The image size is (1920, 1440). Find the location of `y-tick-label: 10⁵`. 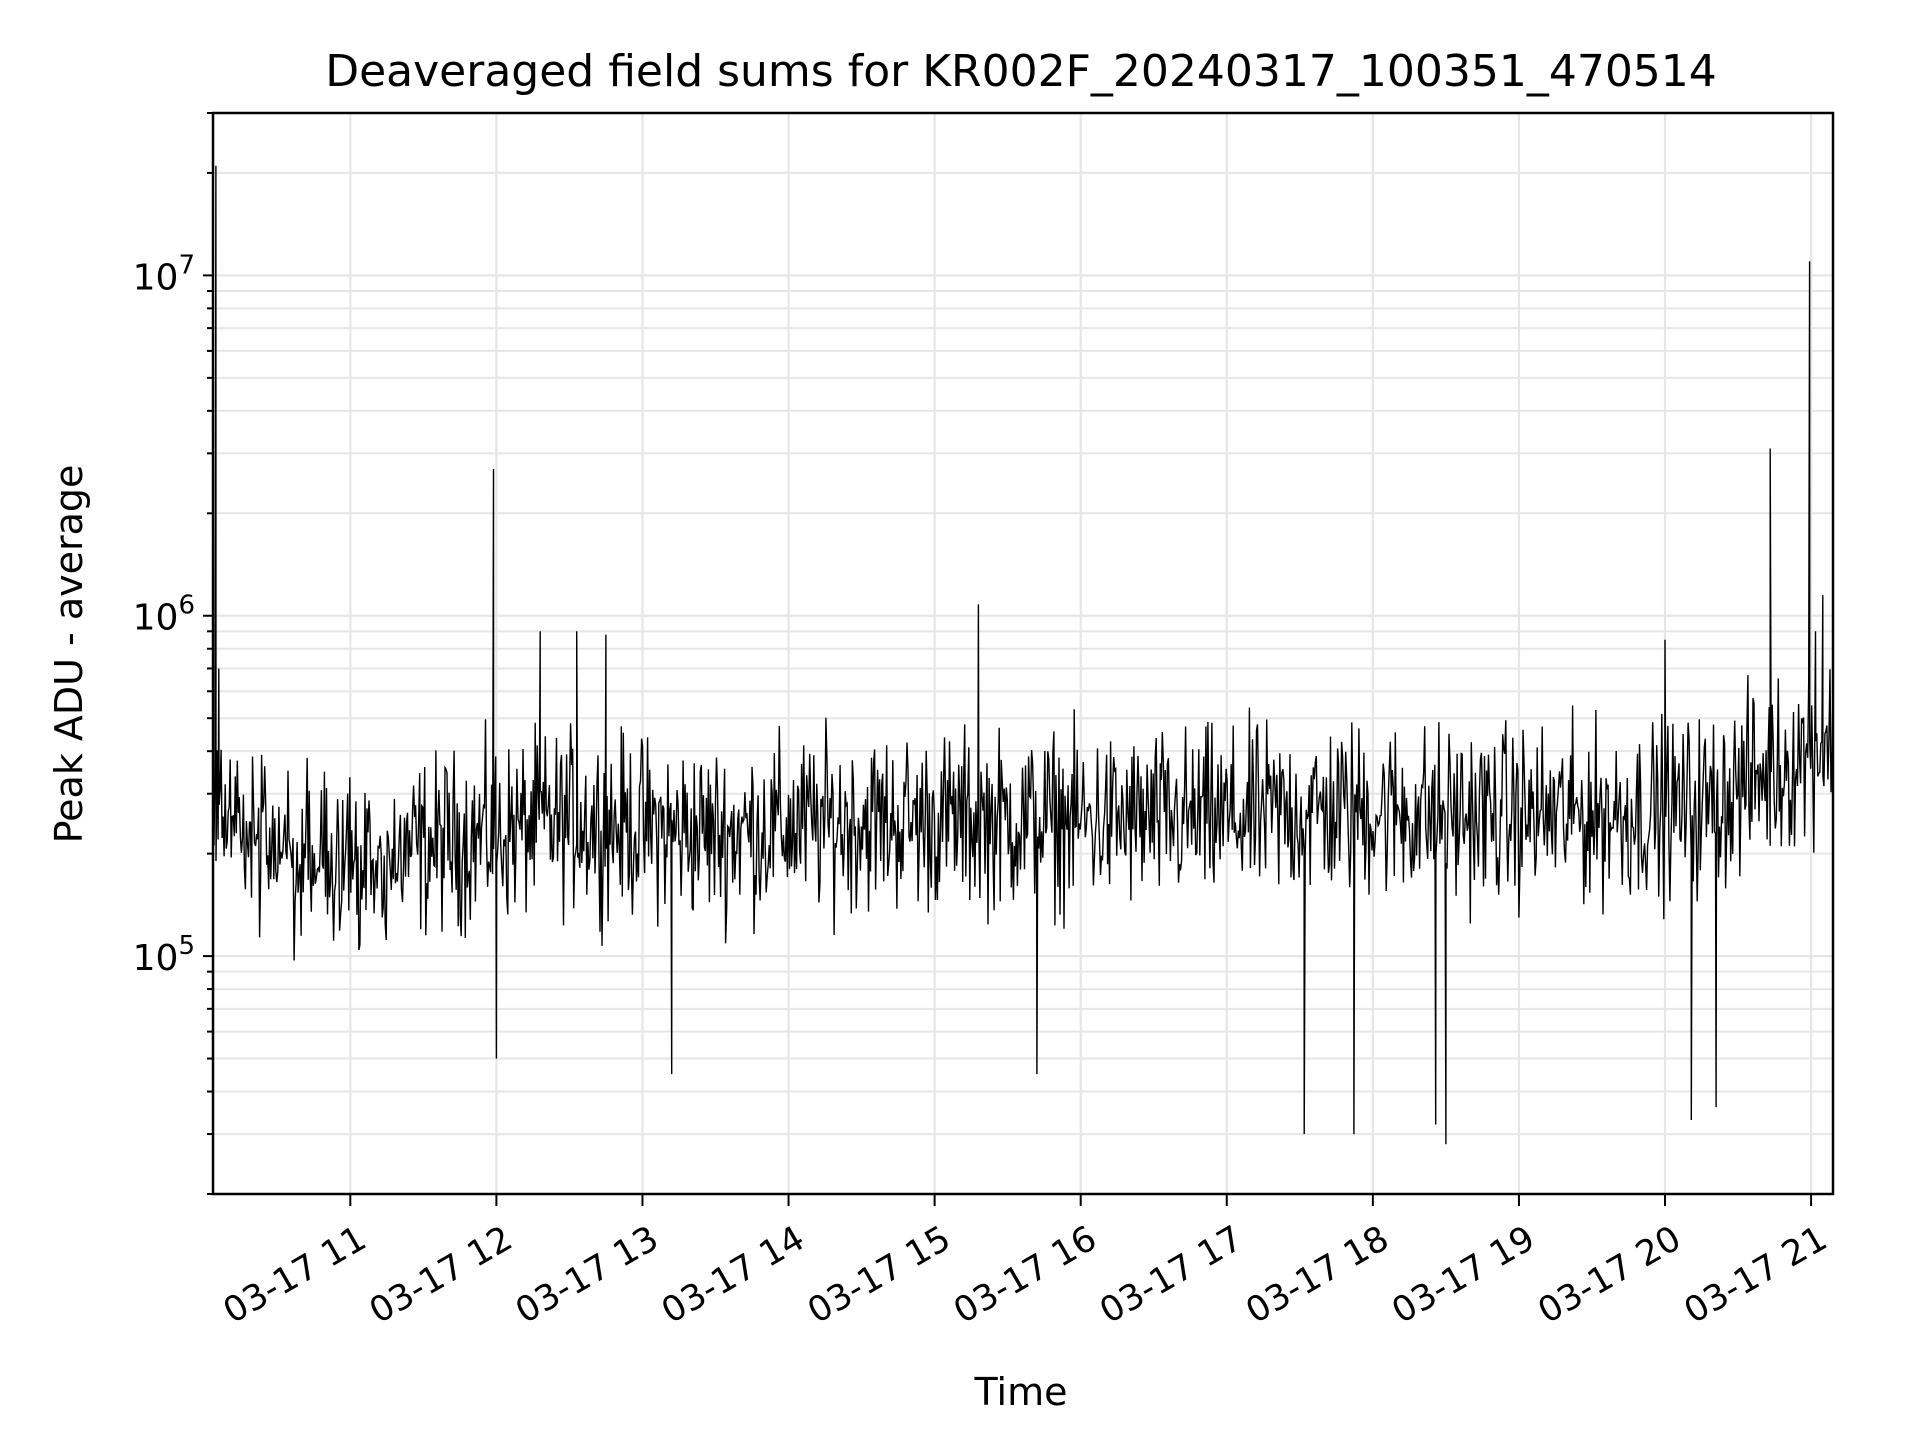

y-tick-label: 10⁵ is located at coordinates (164, 955).